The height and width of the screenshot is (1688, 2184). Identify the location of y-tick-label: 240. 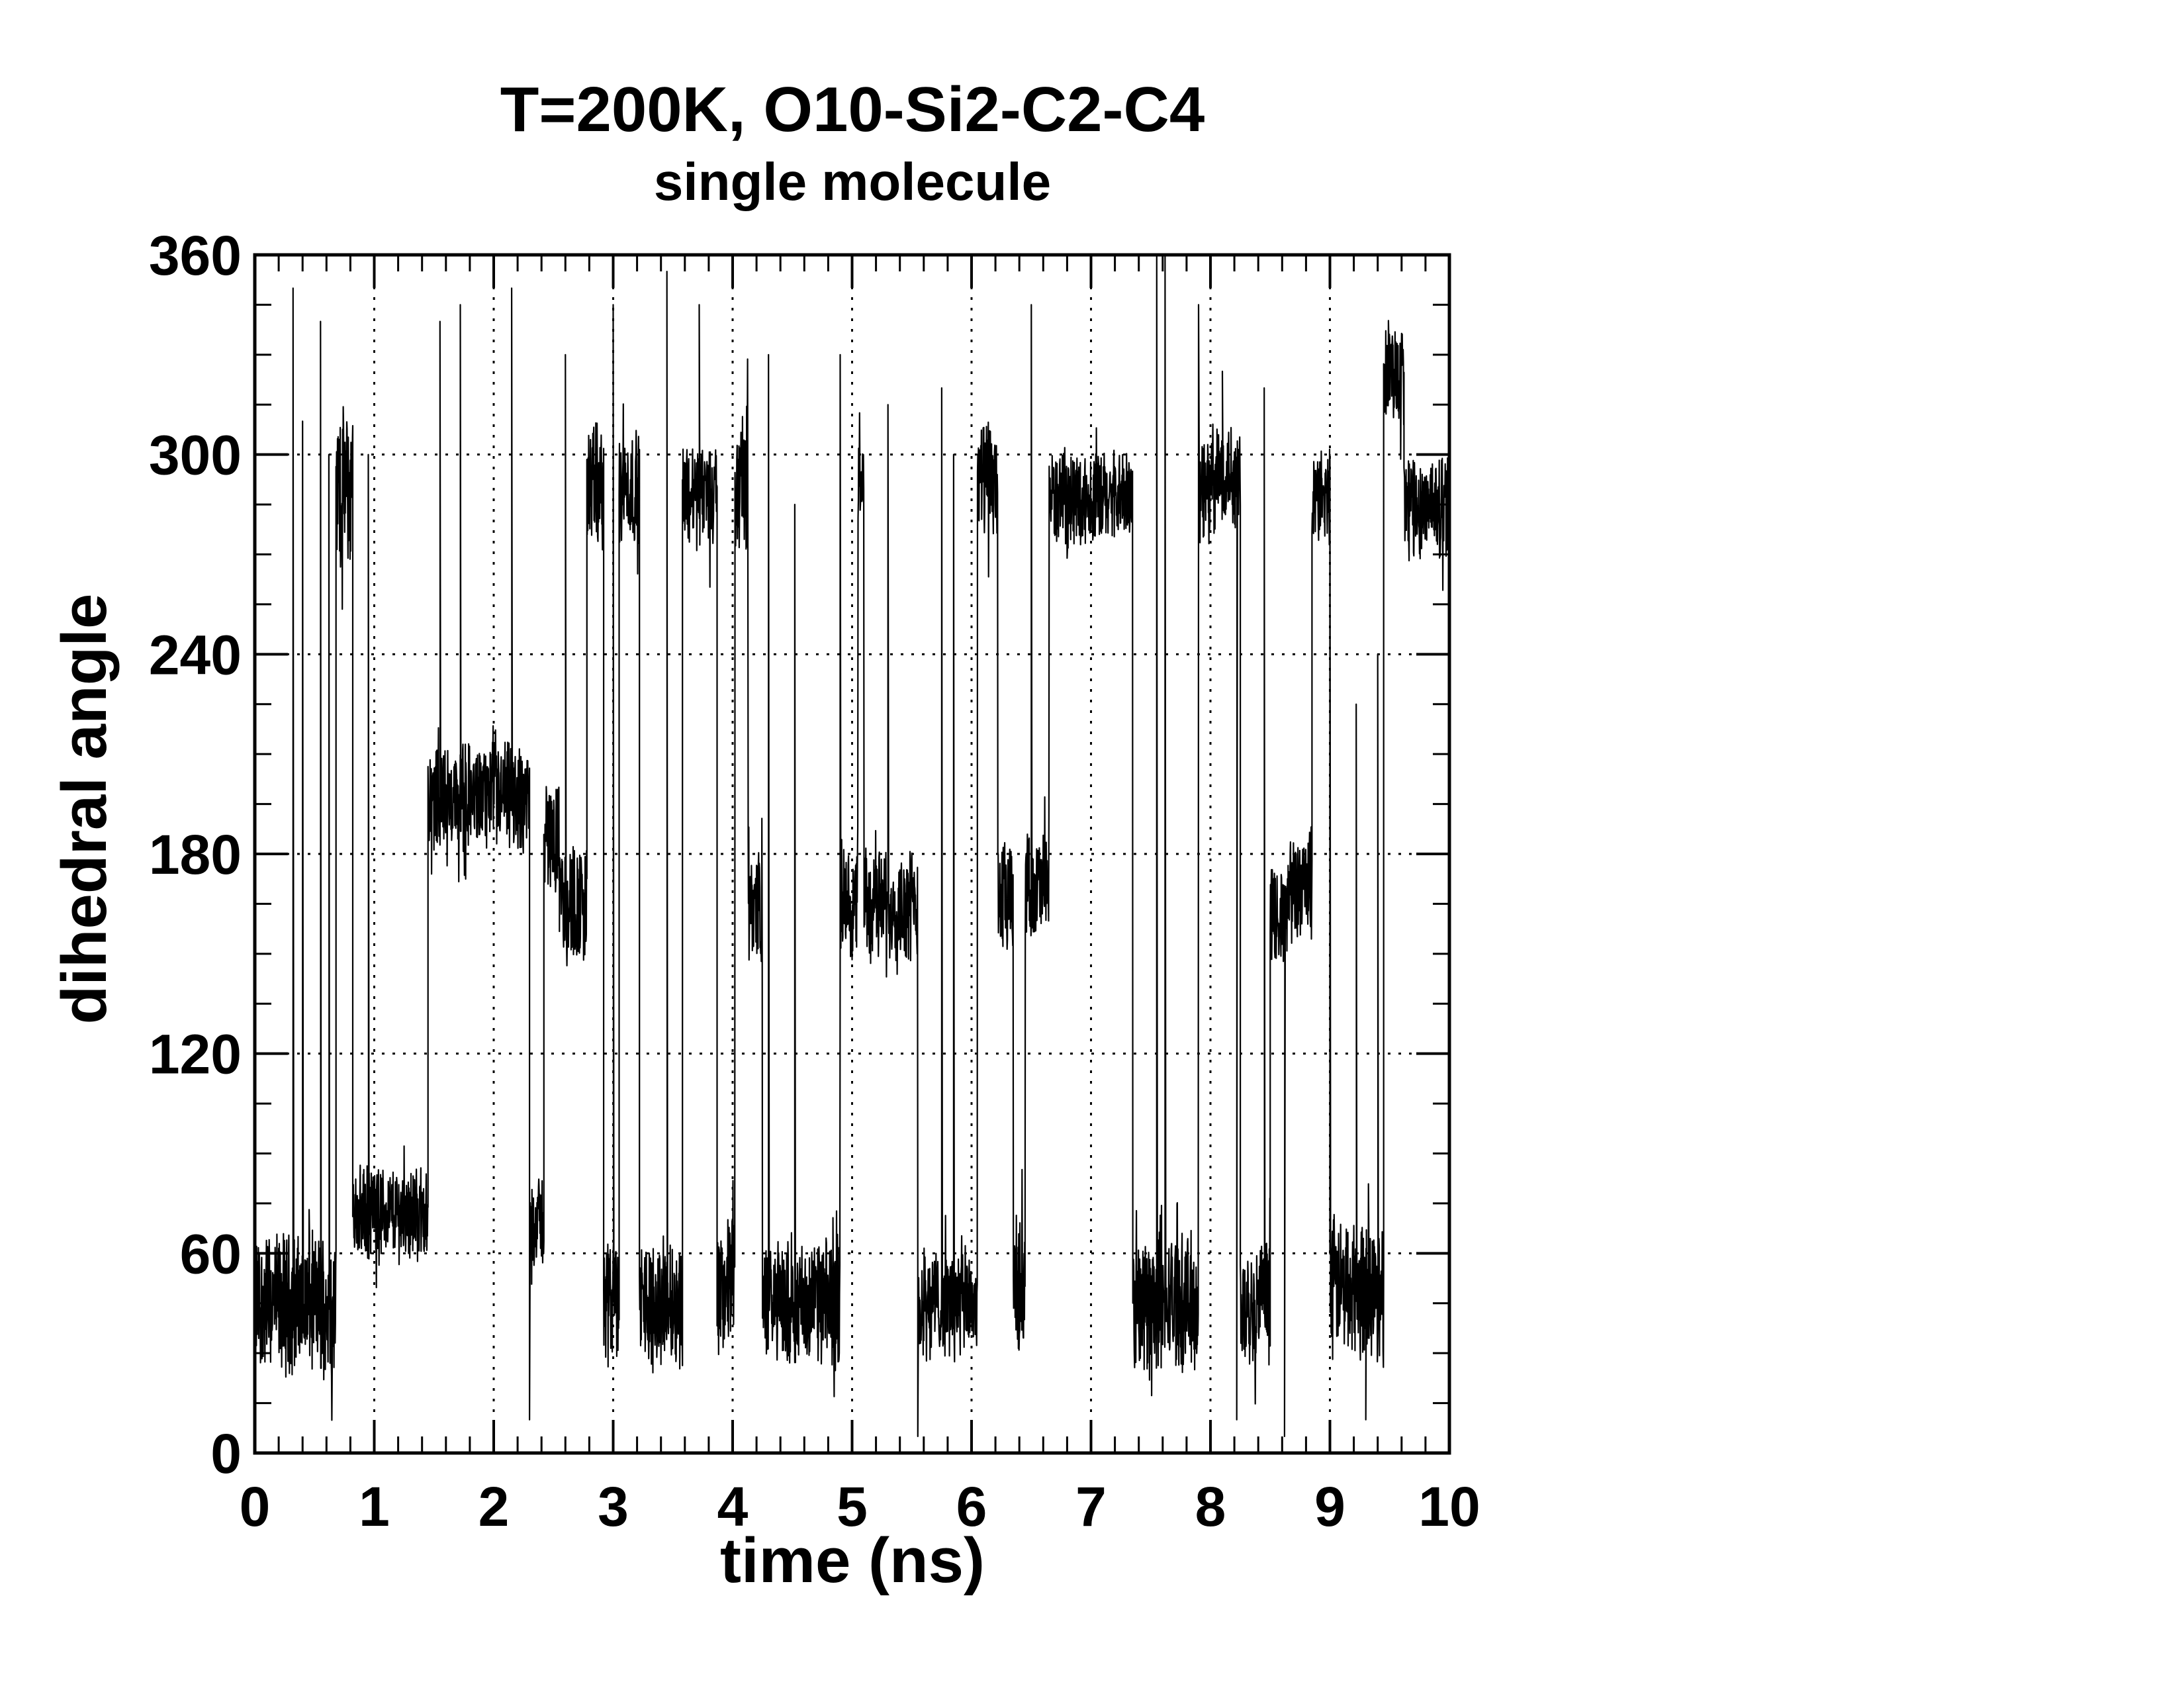
(195, 655).